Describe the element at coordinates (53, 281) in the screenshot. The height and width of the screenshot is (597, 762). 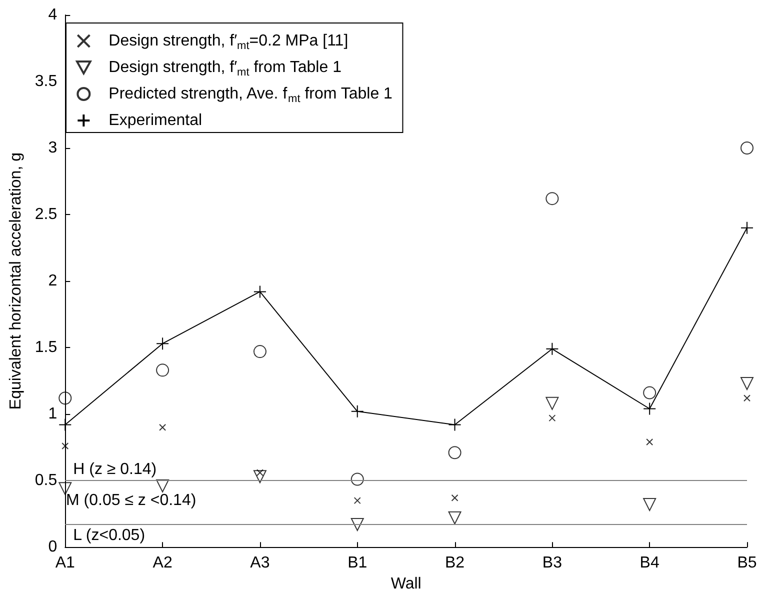
I see `y-tick-label: 2` at that location.